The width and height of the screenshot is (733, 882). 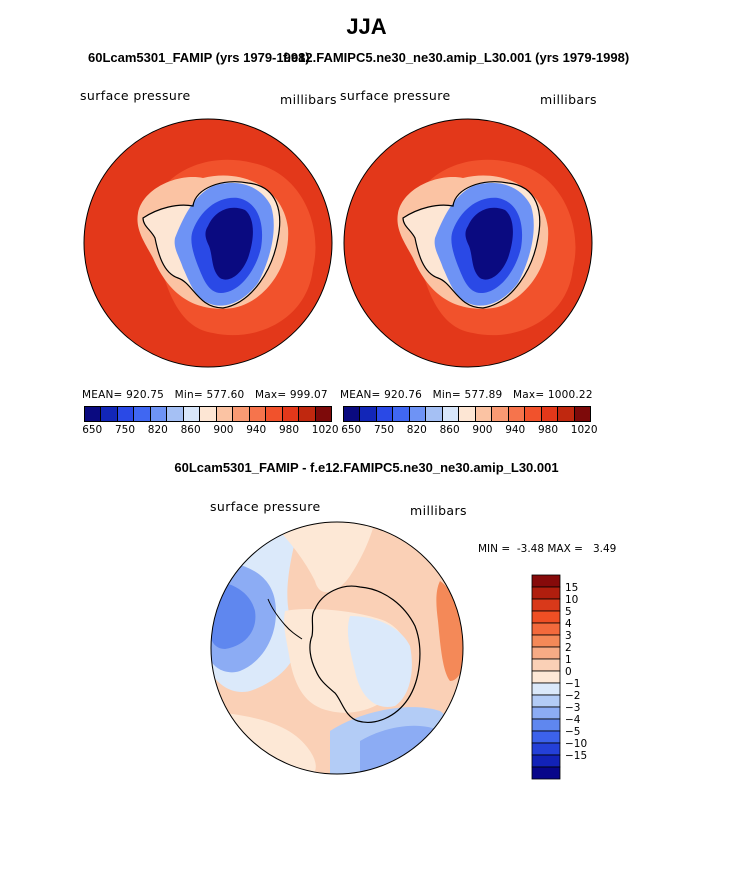 What do you see at coordinates (438, 510) in the screenshot?
I see `difference-units-label: millibars` at bounding box center [438, 510].